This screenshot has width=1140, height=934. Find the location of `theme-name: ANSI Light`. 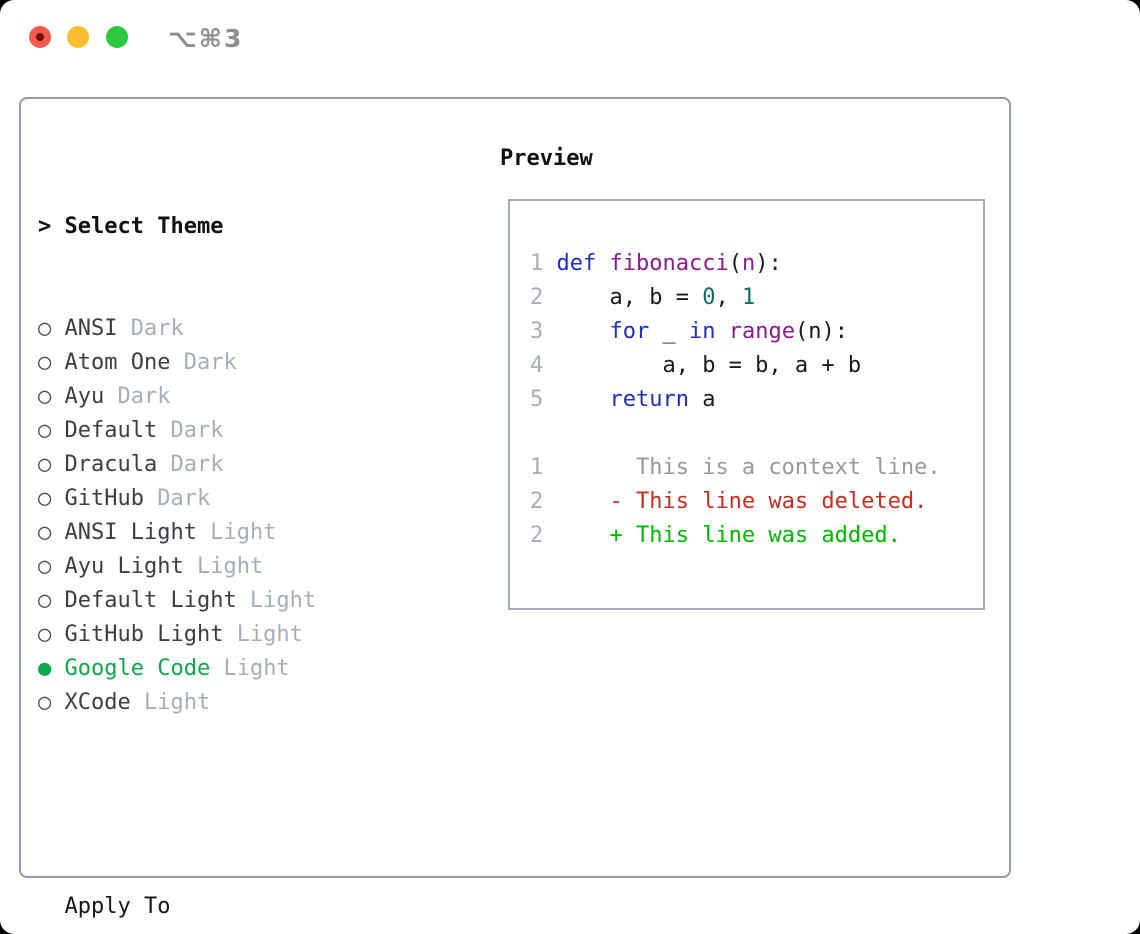

theme-name: ANSI Light is located at coordinates (137, 532).